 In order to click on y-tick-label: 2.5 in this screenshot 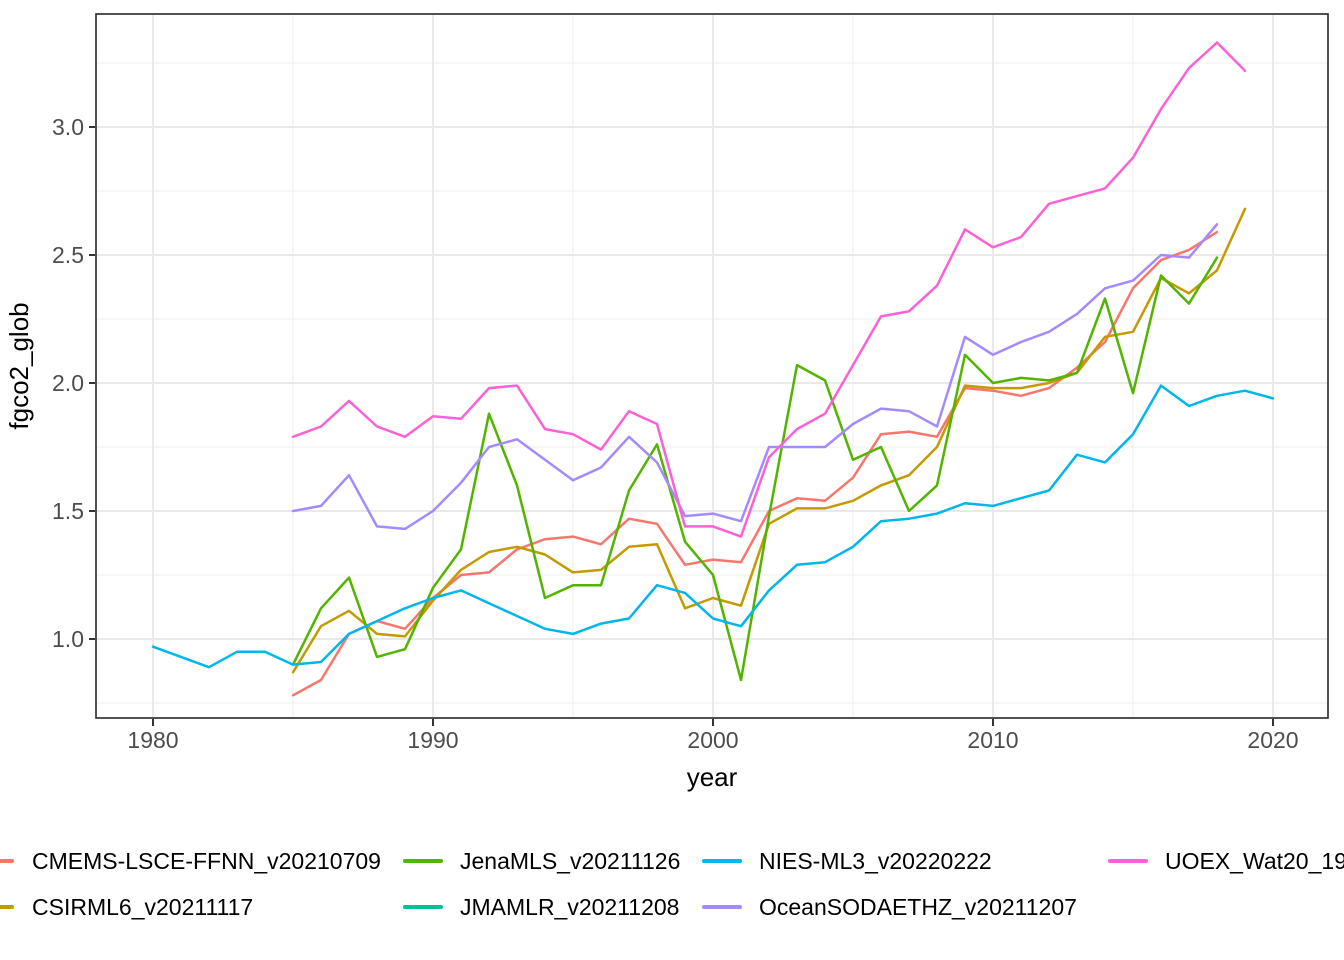, I will do `click(68, 255)`.